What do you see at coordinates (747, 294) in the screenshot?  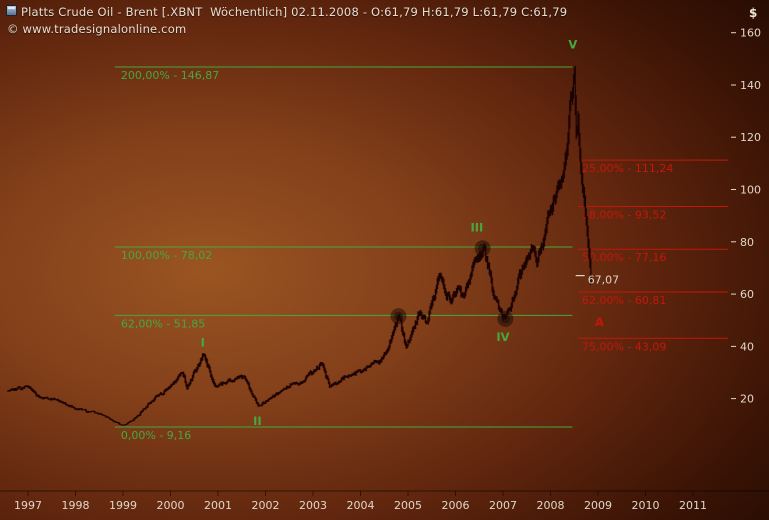 I see `y-axis-label: 60` at bounding box center [747, 294].